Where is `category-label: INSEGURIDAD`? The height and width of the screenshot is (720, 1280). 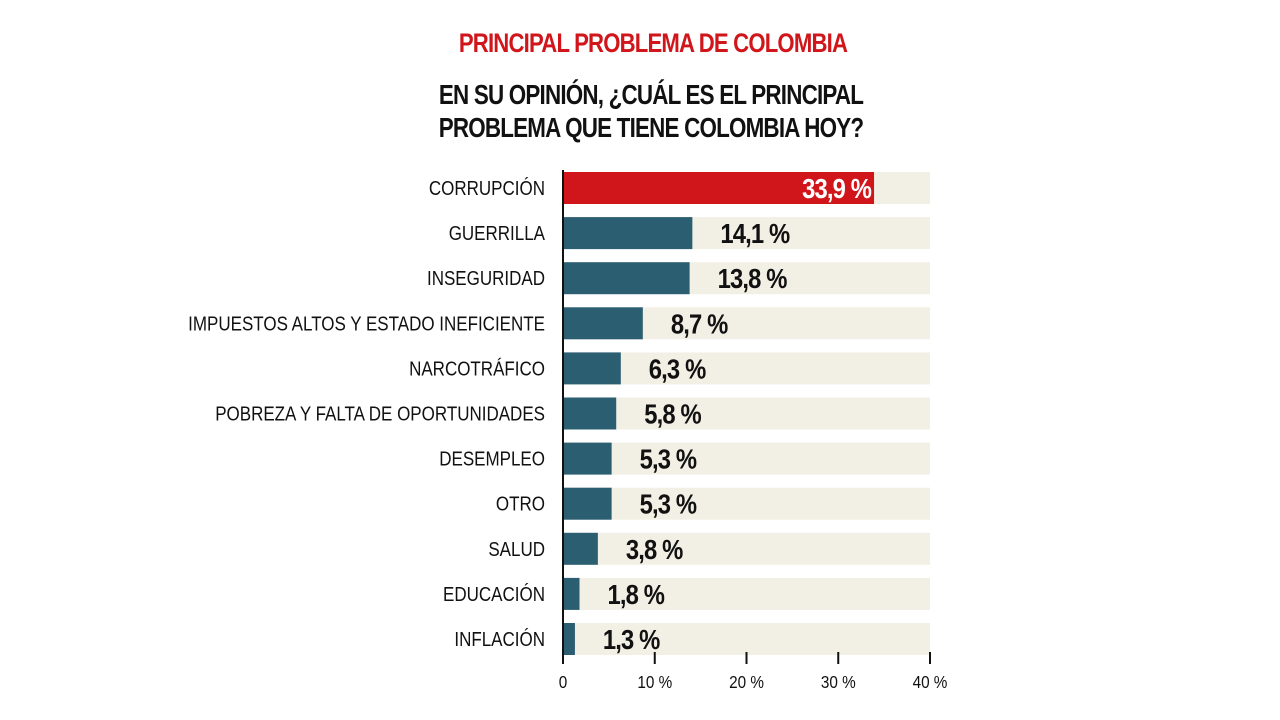
category-label: INSEGURIDAD is located at coordinates (486, 278).